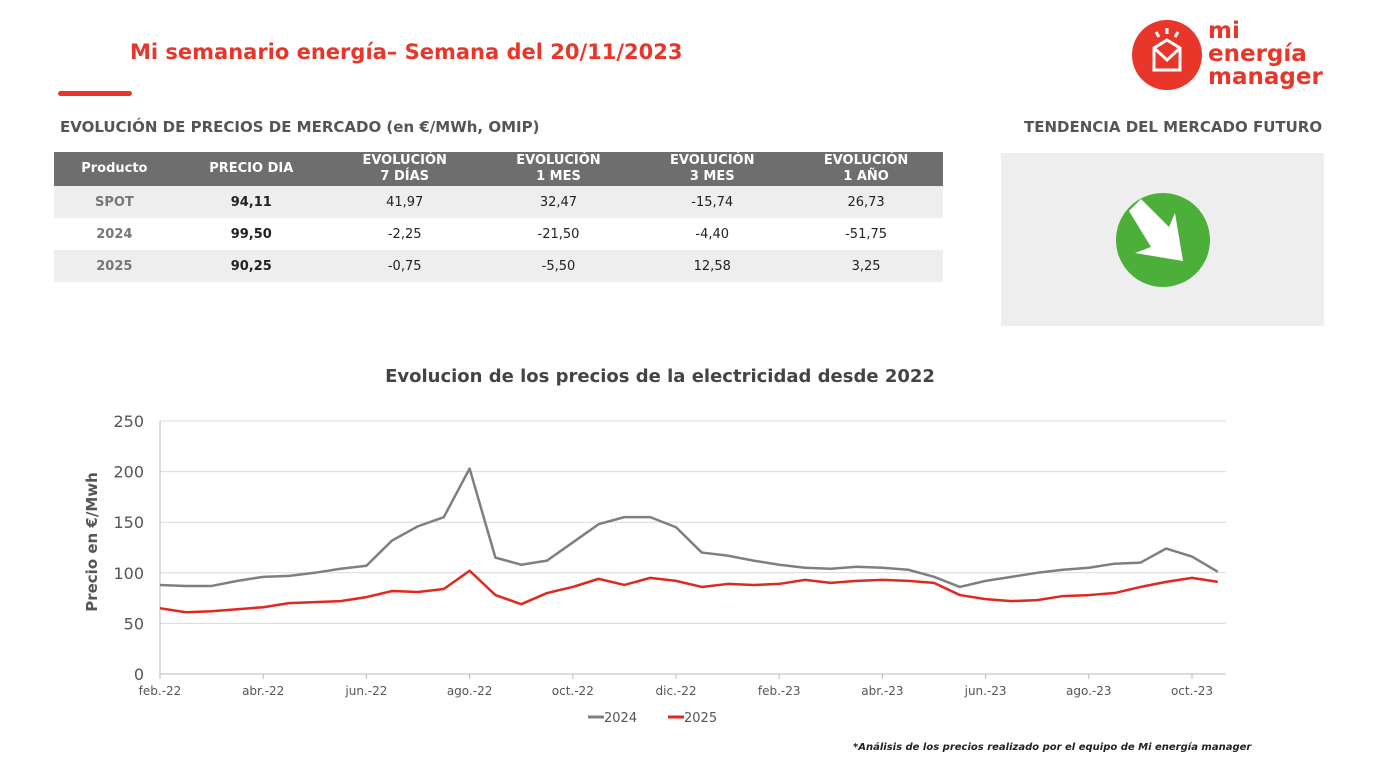  I want to click on legend-label: 2025, so click(700, 718).